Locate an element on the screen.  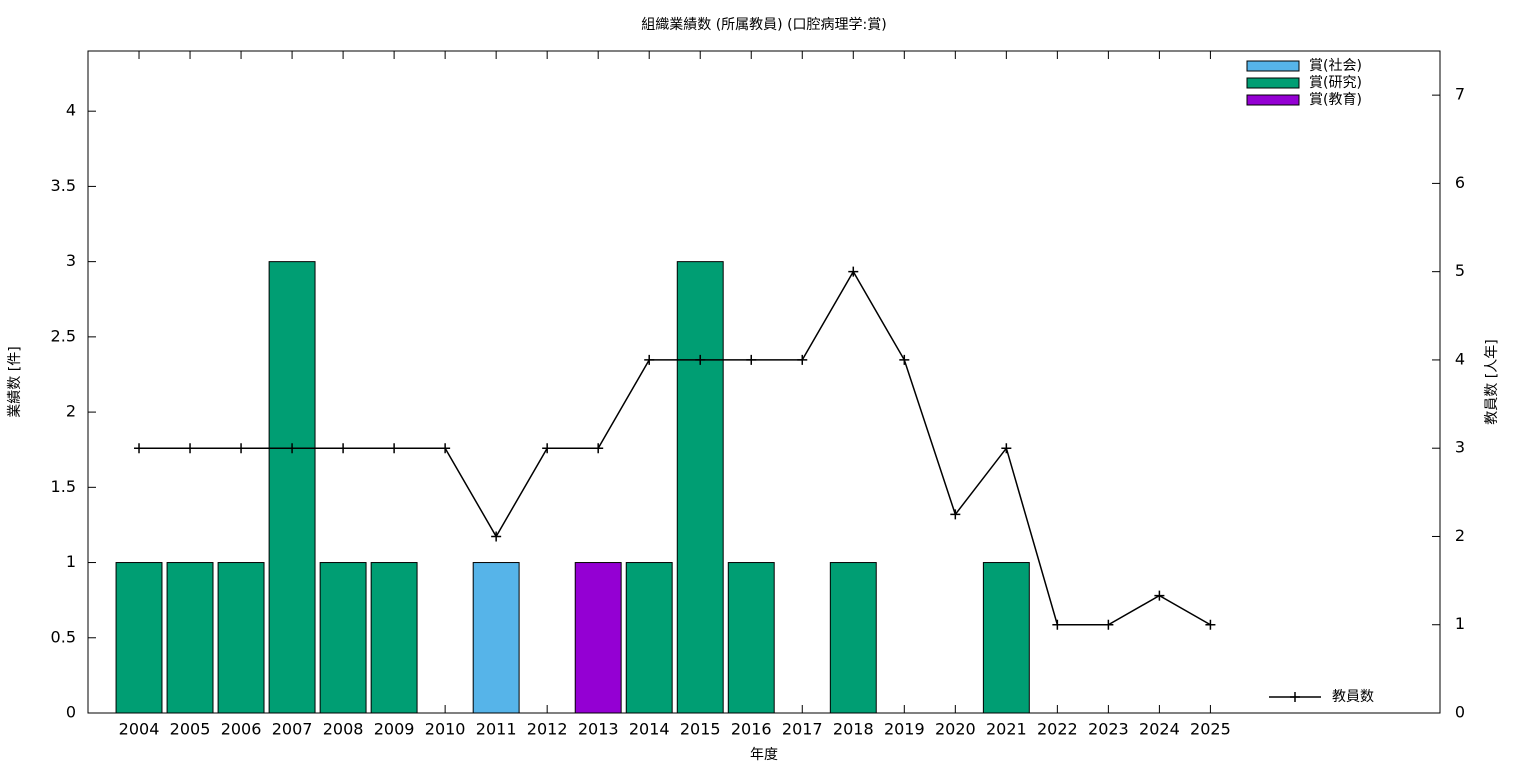
x-tick-label: 2016 is located at coordinates (751, 729).